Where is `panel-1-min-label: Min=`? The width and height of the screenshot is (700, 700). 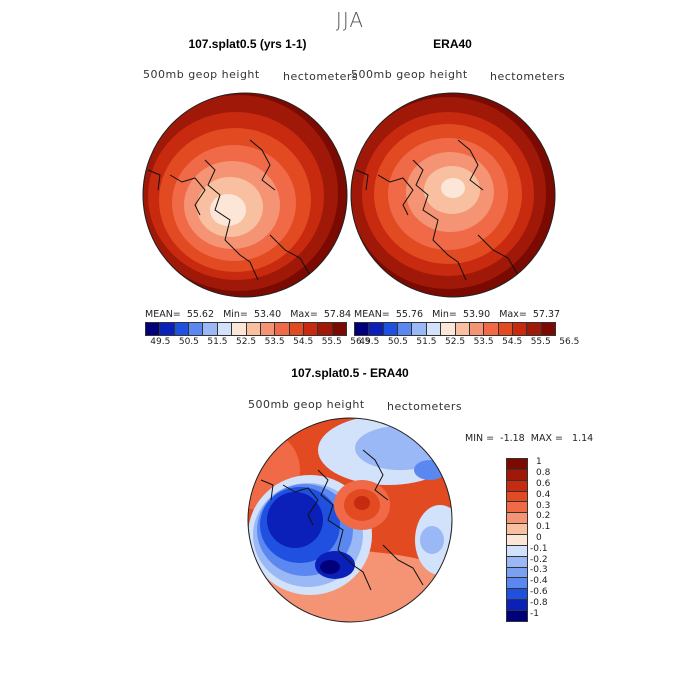 panel-1-min-label: Min= is located at coordinates (235, 314).